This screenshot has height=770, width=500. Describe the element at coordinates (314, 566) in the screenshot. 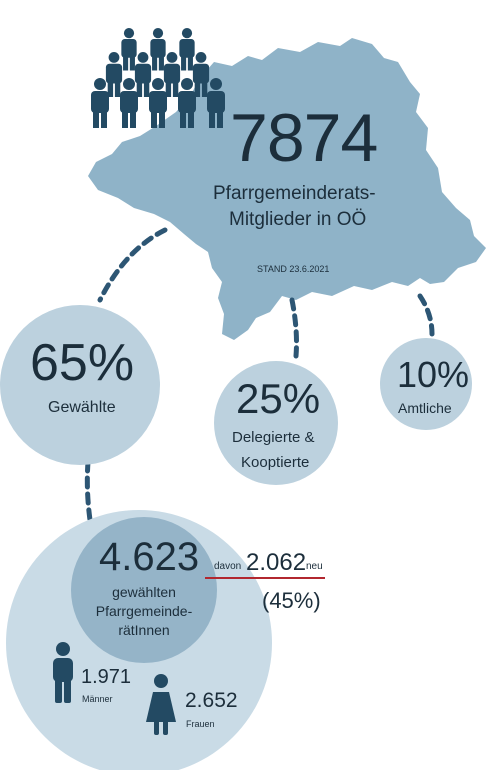

I see `neu-label: neu` at that location.